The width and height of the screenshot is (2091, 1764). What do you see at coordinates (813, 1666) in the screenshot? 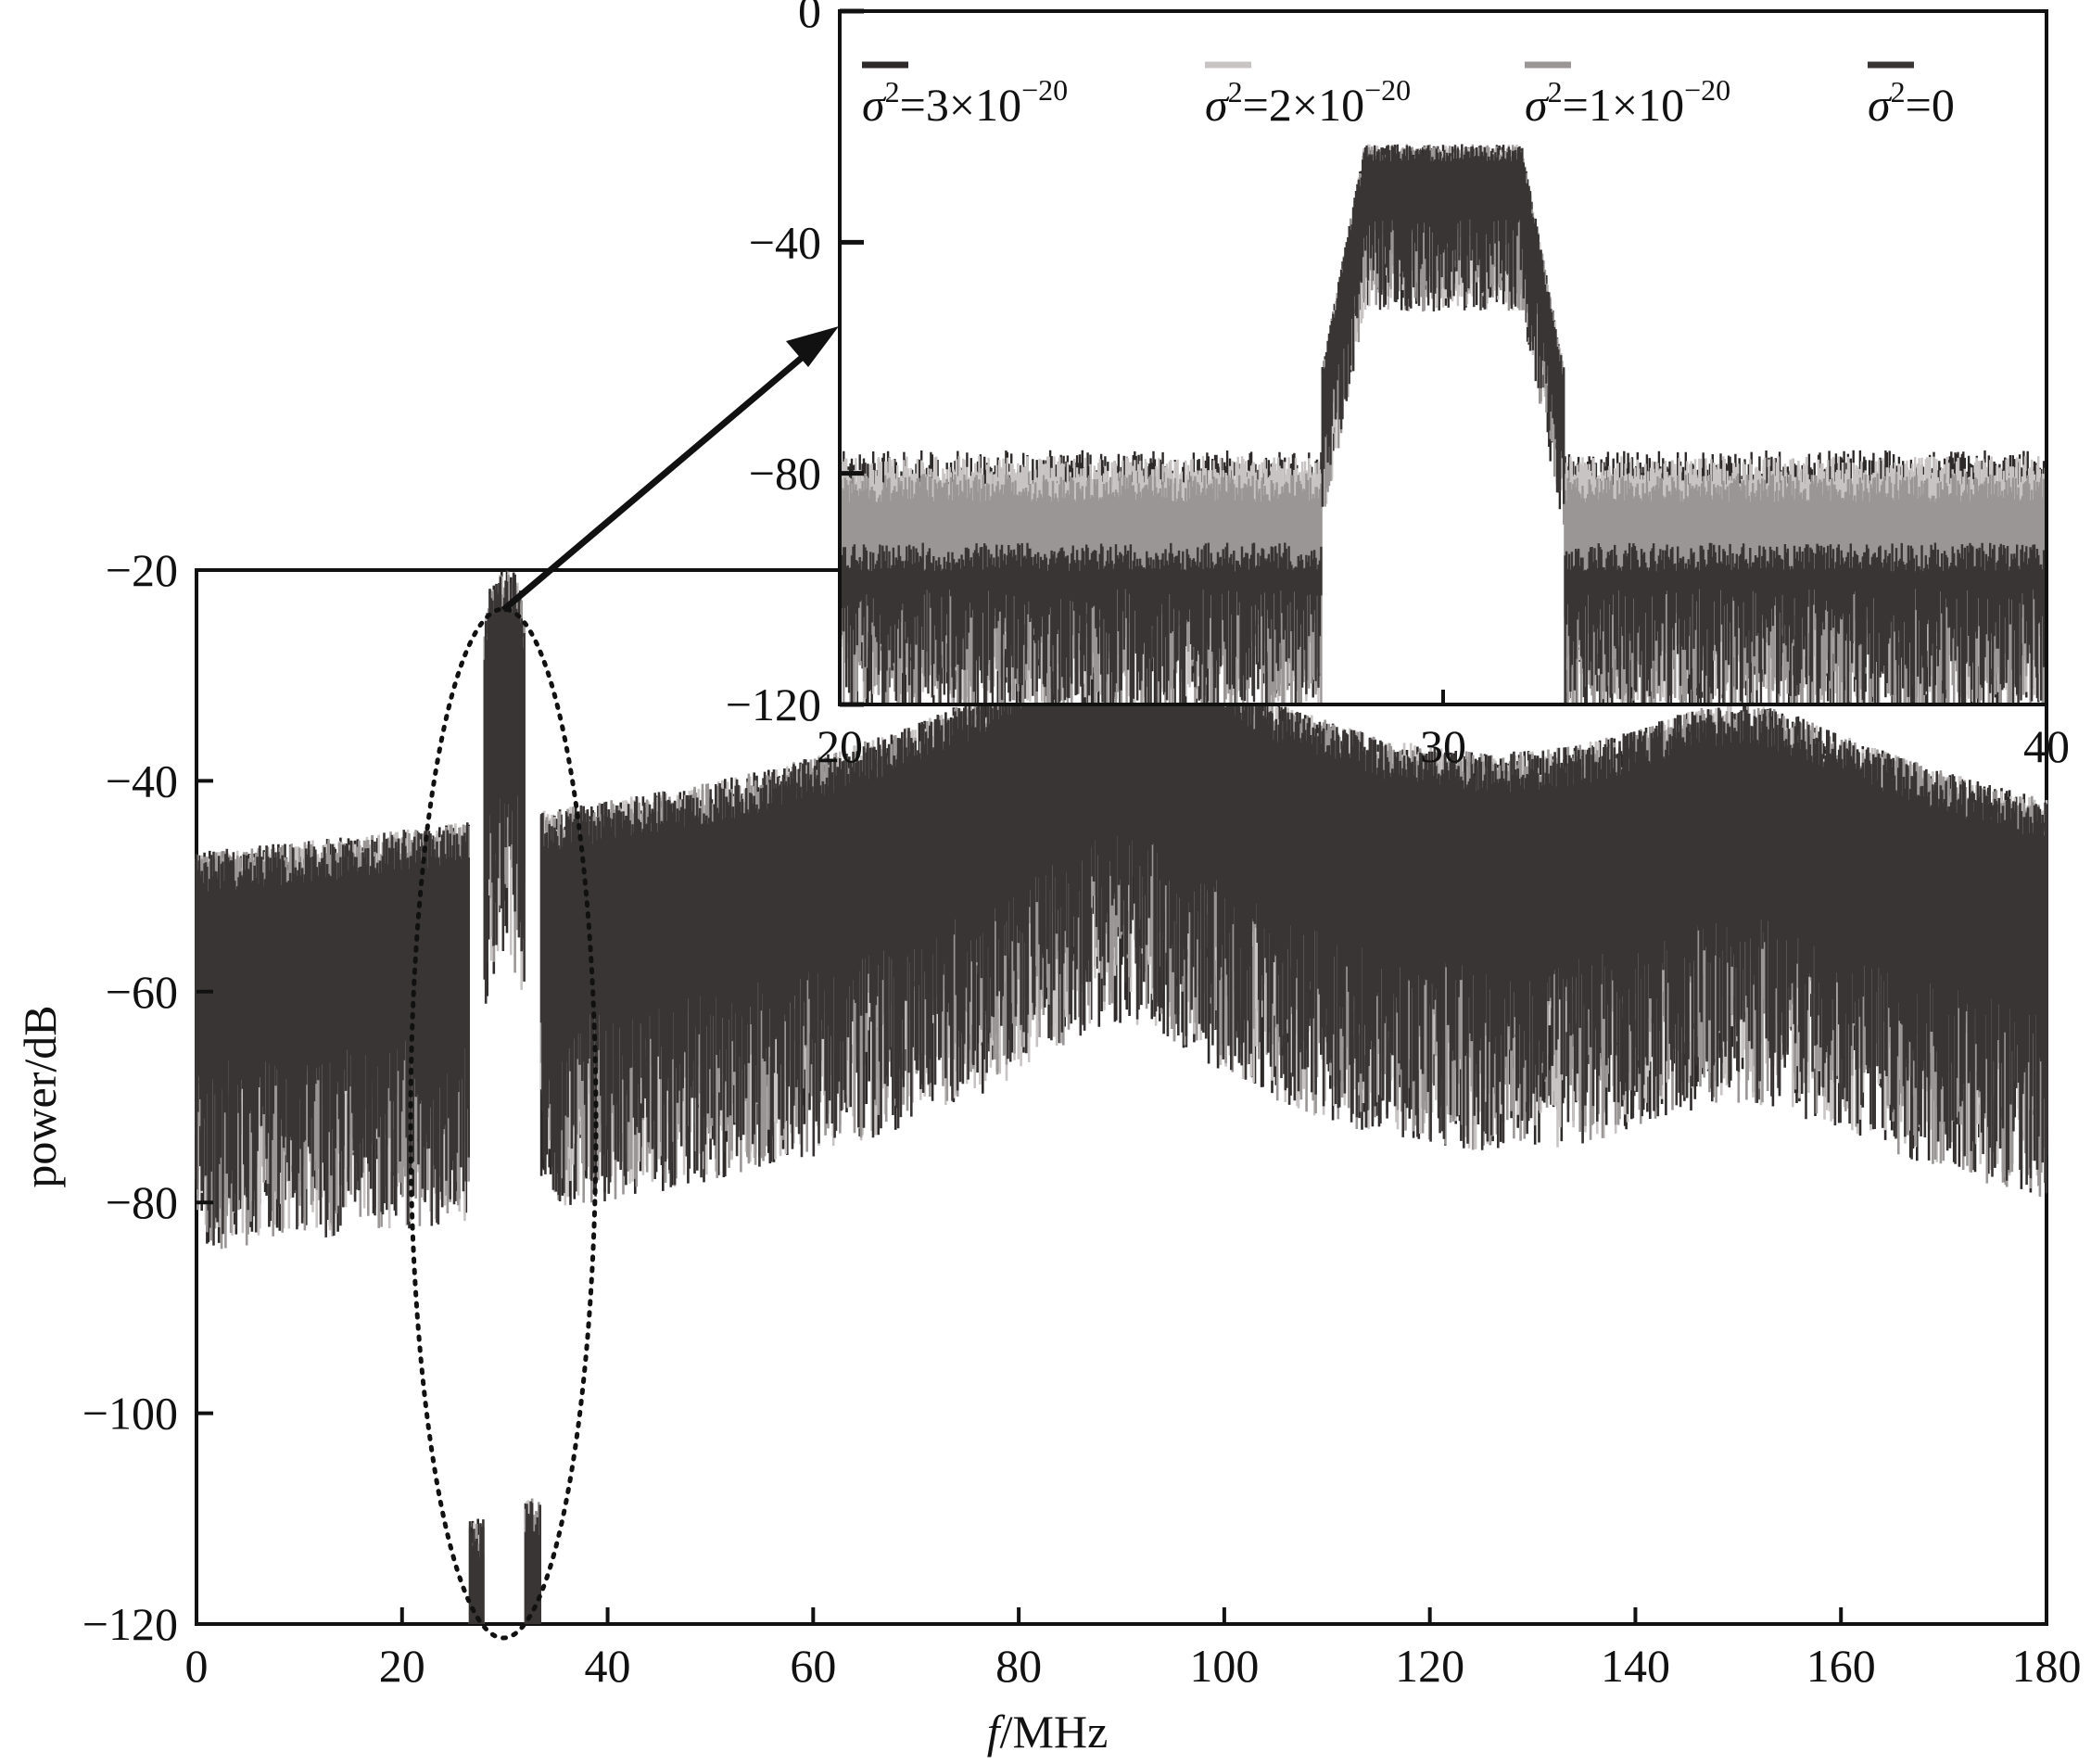
I see `x-tick-label: 60` at bounding box center [813, 1666].